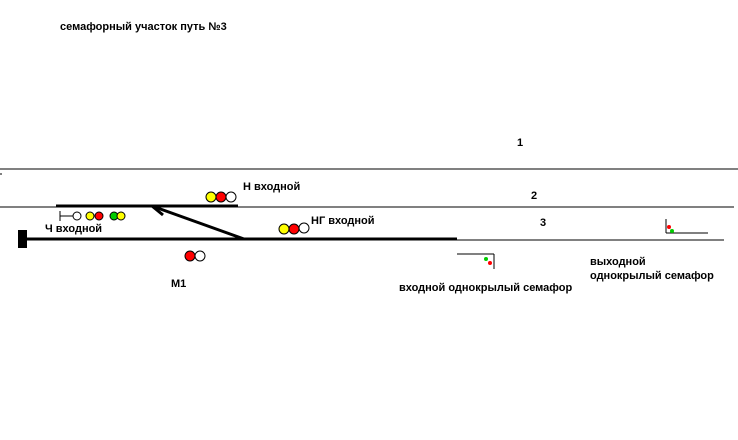 The height and width of the screenshot is (440, 738). What do you see at coordinates (485, 288) in the screenshot?
I see `semaphore-entry-label: входной однокрылый семафор` at bounding box center [485, 288].